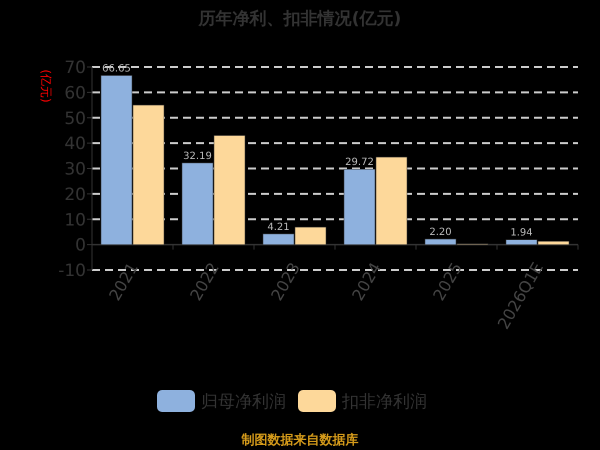 This screenshot has height=450, width=600. What do you see at coordinates (197, 156) in the screenshot?
I see `data-label: 32.19` at bounding box center [197, 156].